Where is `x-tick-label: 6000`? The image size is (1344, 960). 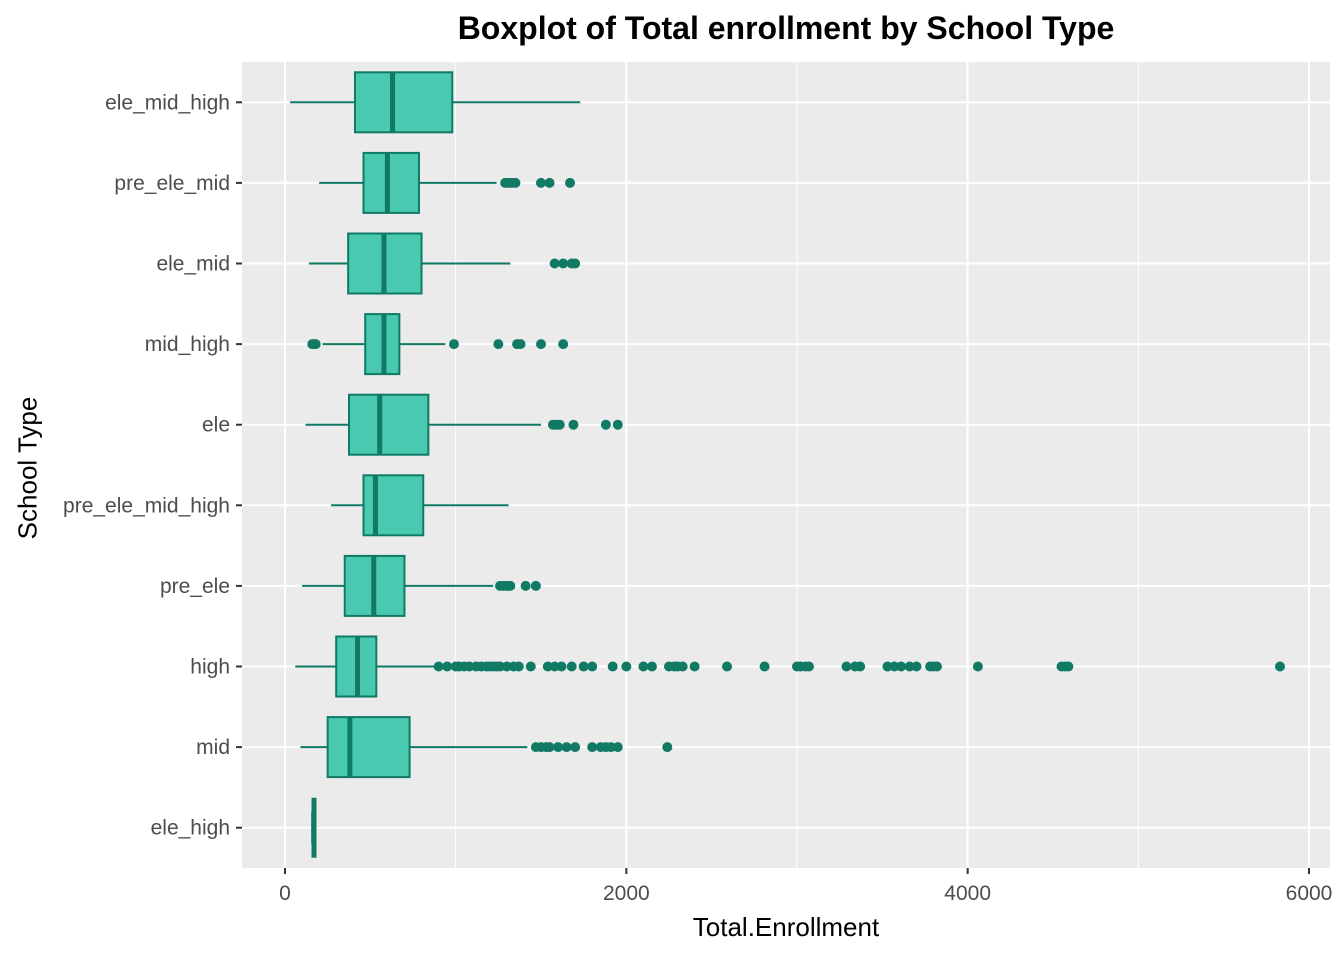
x-tick-label: 6000 is located at coordinates (1309, 893).